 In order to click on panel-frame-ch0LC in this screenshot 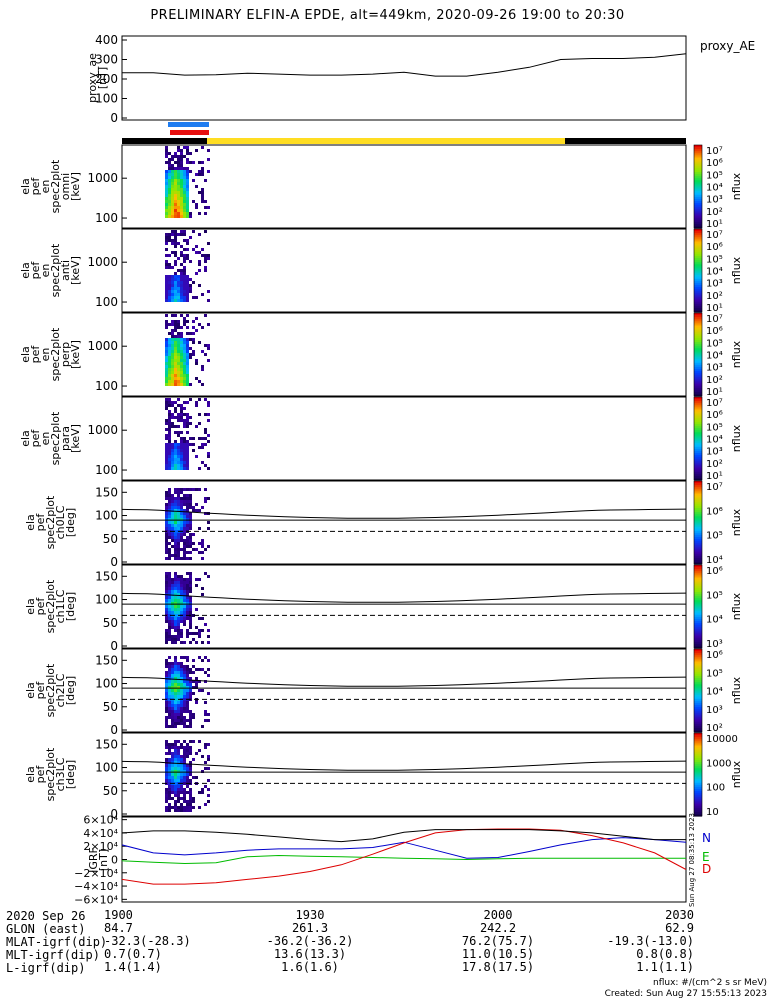, I will do `click(404, 522)`.